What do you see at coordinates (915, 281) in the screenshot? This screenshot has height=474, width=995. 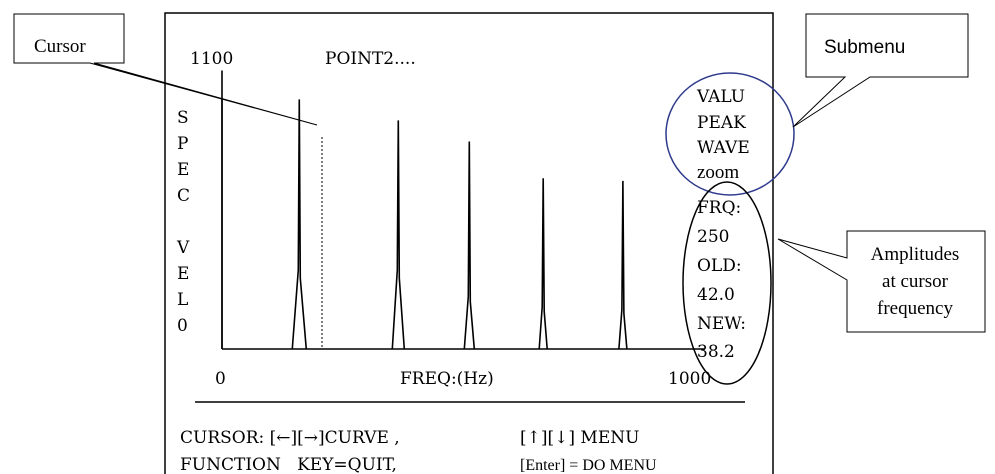 I see `amplitudes-callout-line2: at cursor` at bounding box center [915, 281].